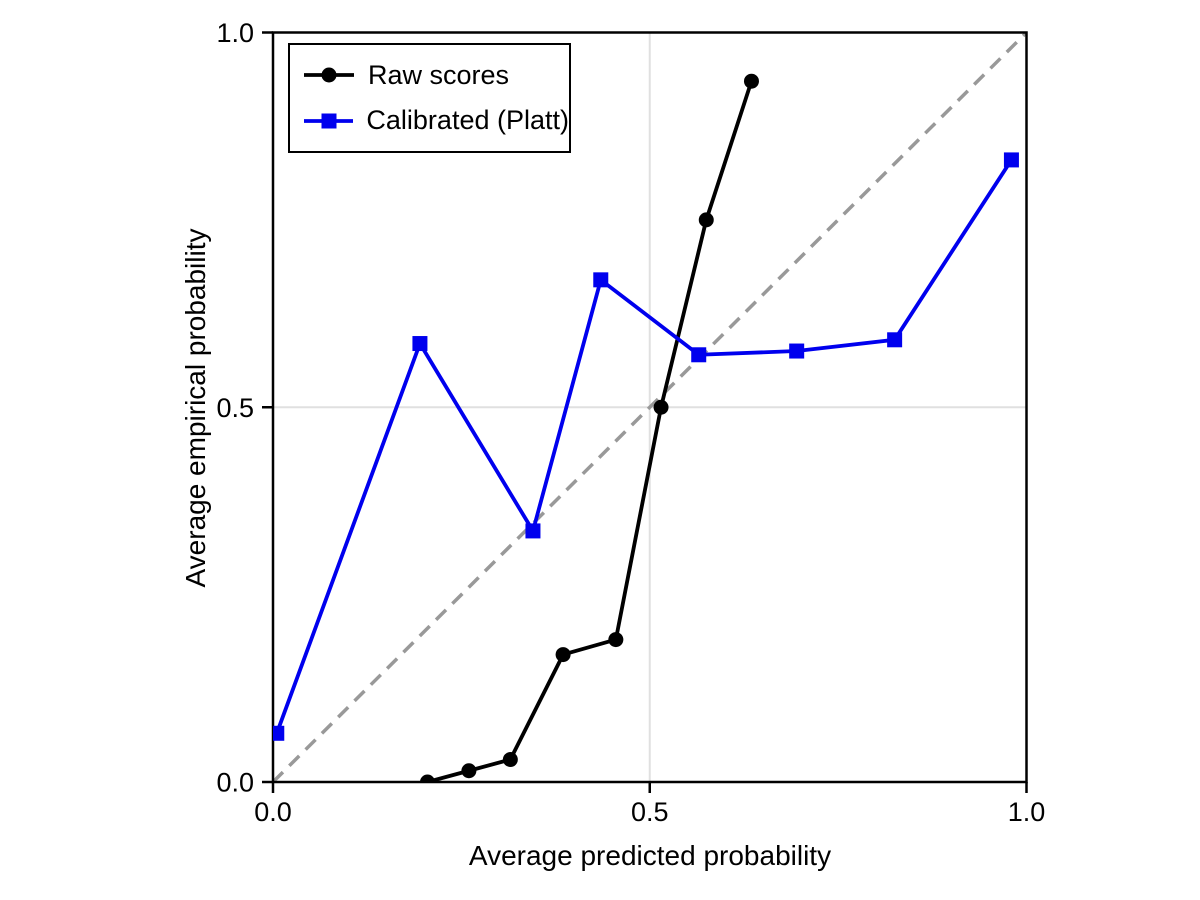  I want to click on y-tick-label-2: 1.0, so click(235, 33).